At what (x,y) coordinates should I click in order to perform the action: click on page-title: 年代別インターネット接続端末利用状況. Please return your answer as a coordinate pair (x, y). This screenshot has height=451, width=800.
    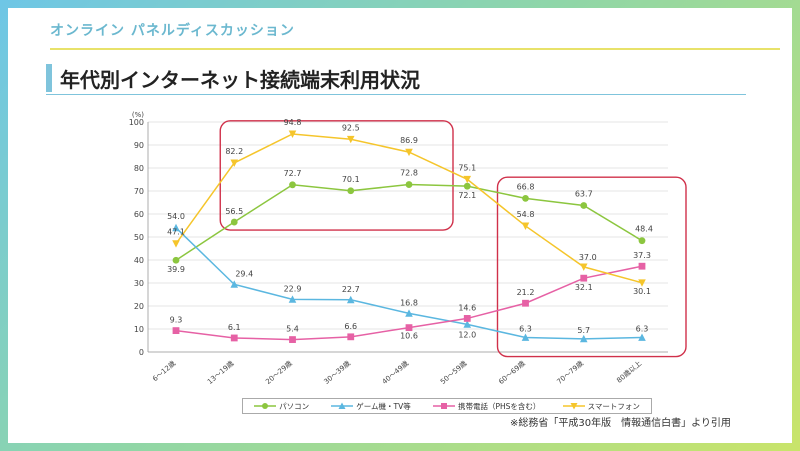
    Looking at the image, I should click on (240, 80).